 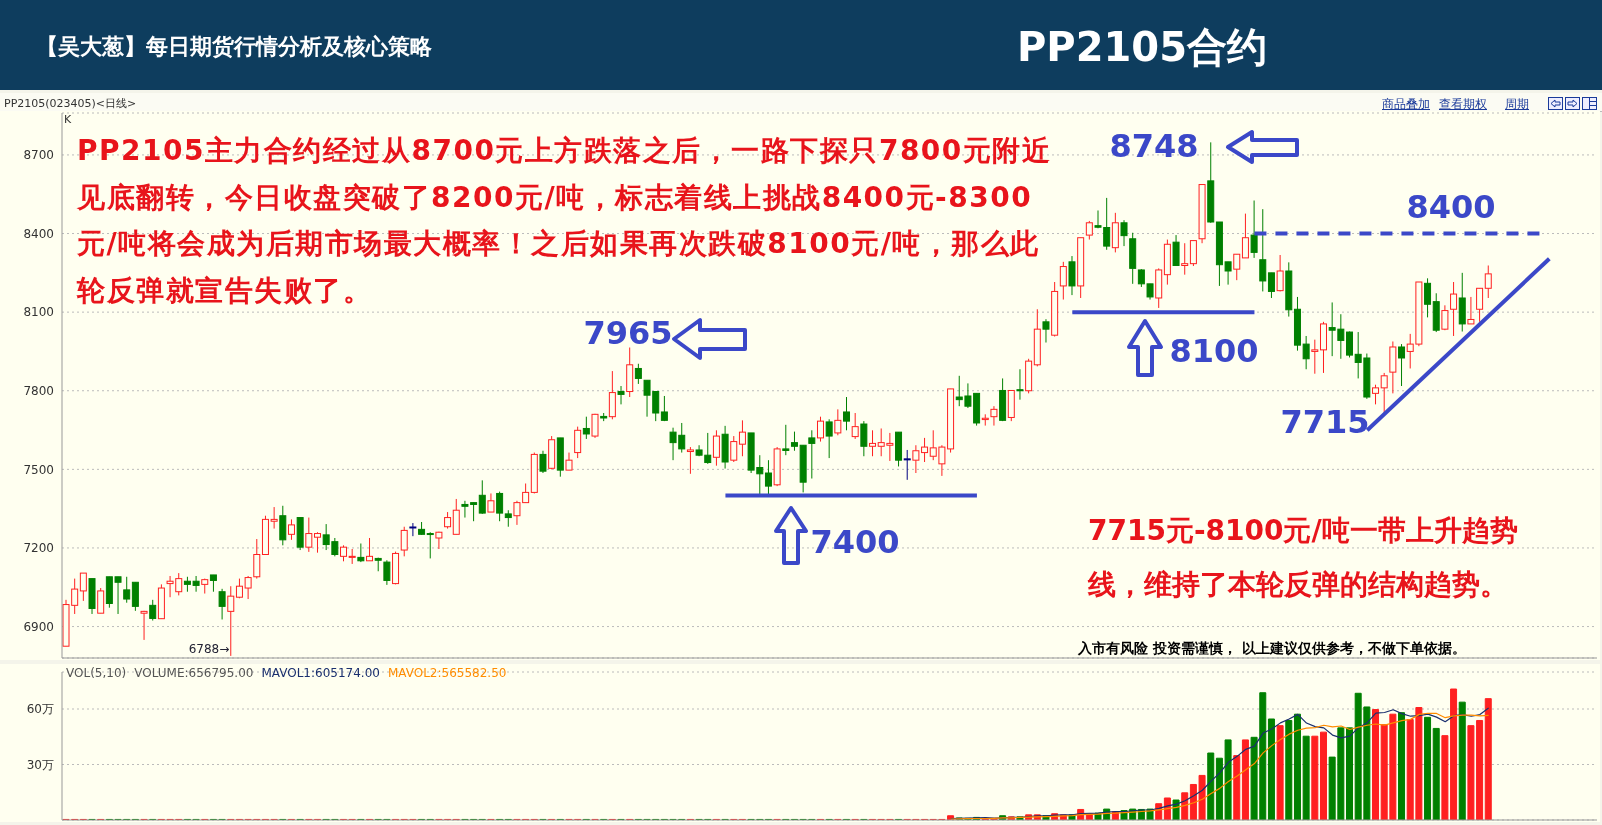 I want to click on annotation: 6788→, so click(x=209, y=649).